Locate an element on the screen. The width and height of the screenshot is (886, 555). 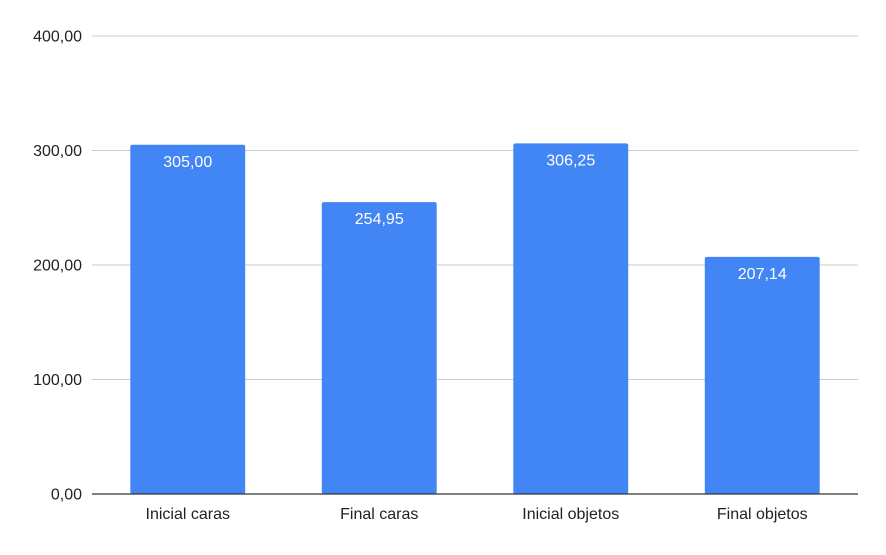
x-category-label: Final caras is located at coordinates (379, 514).